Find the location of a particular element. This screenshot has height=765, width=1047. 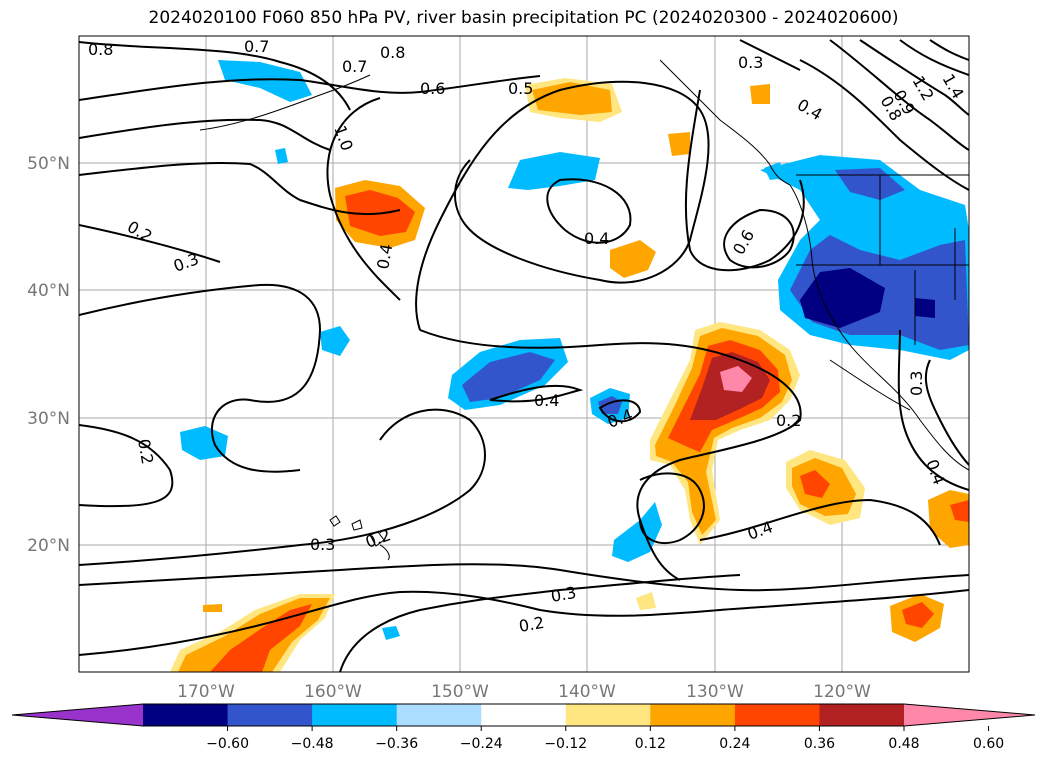

lon-label-130: 130°W is located at coordinates (715, 692).